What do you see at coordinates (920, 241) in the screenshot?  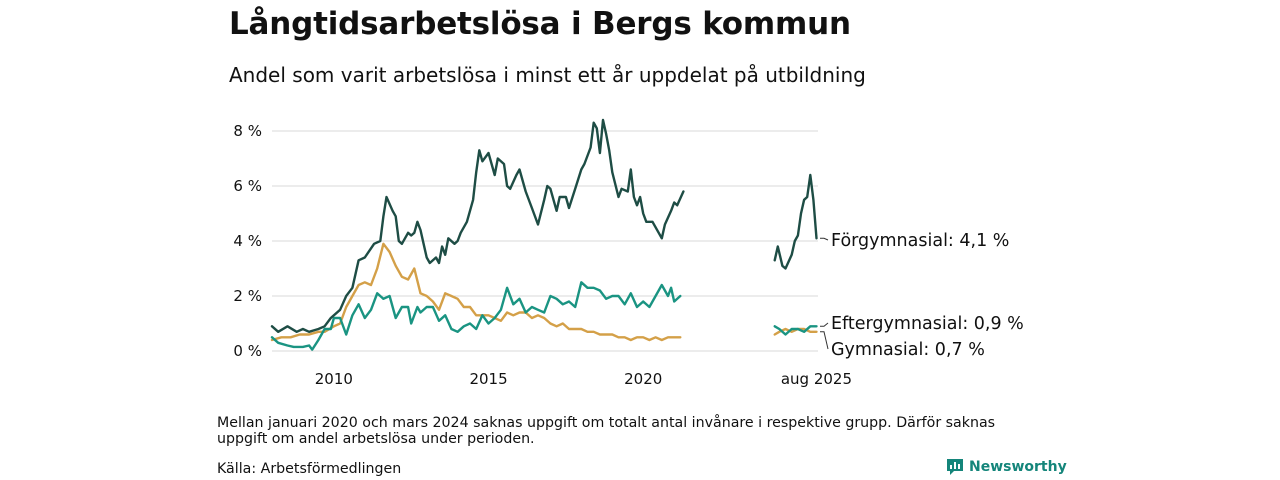 I see `forgymnasial-end-label: Förgymnasial: 4,1 %` at bounding box center [920, 241].